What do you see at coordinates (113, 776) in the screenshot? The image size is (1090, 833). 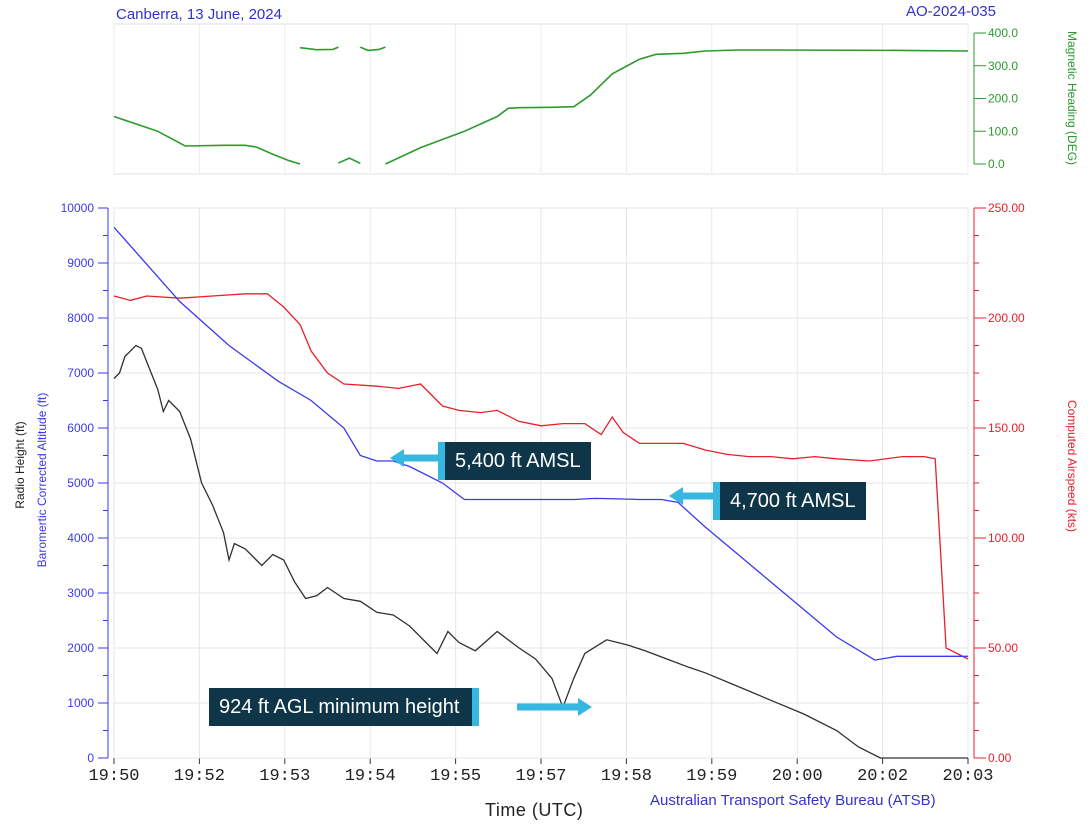 I see `x-tick-label: 19:50` at bounding box center [113, 776].